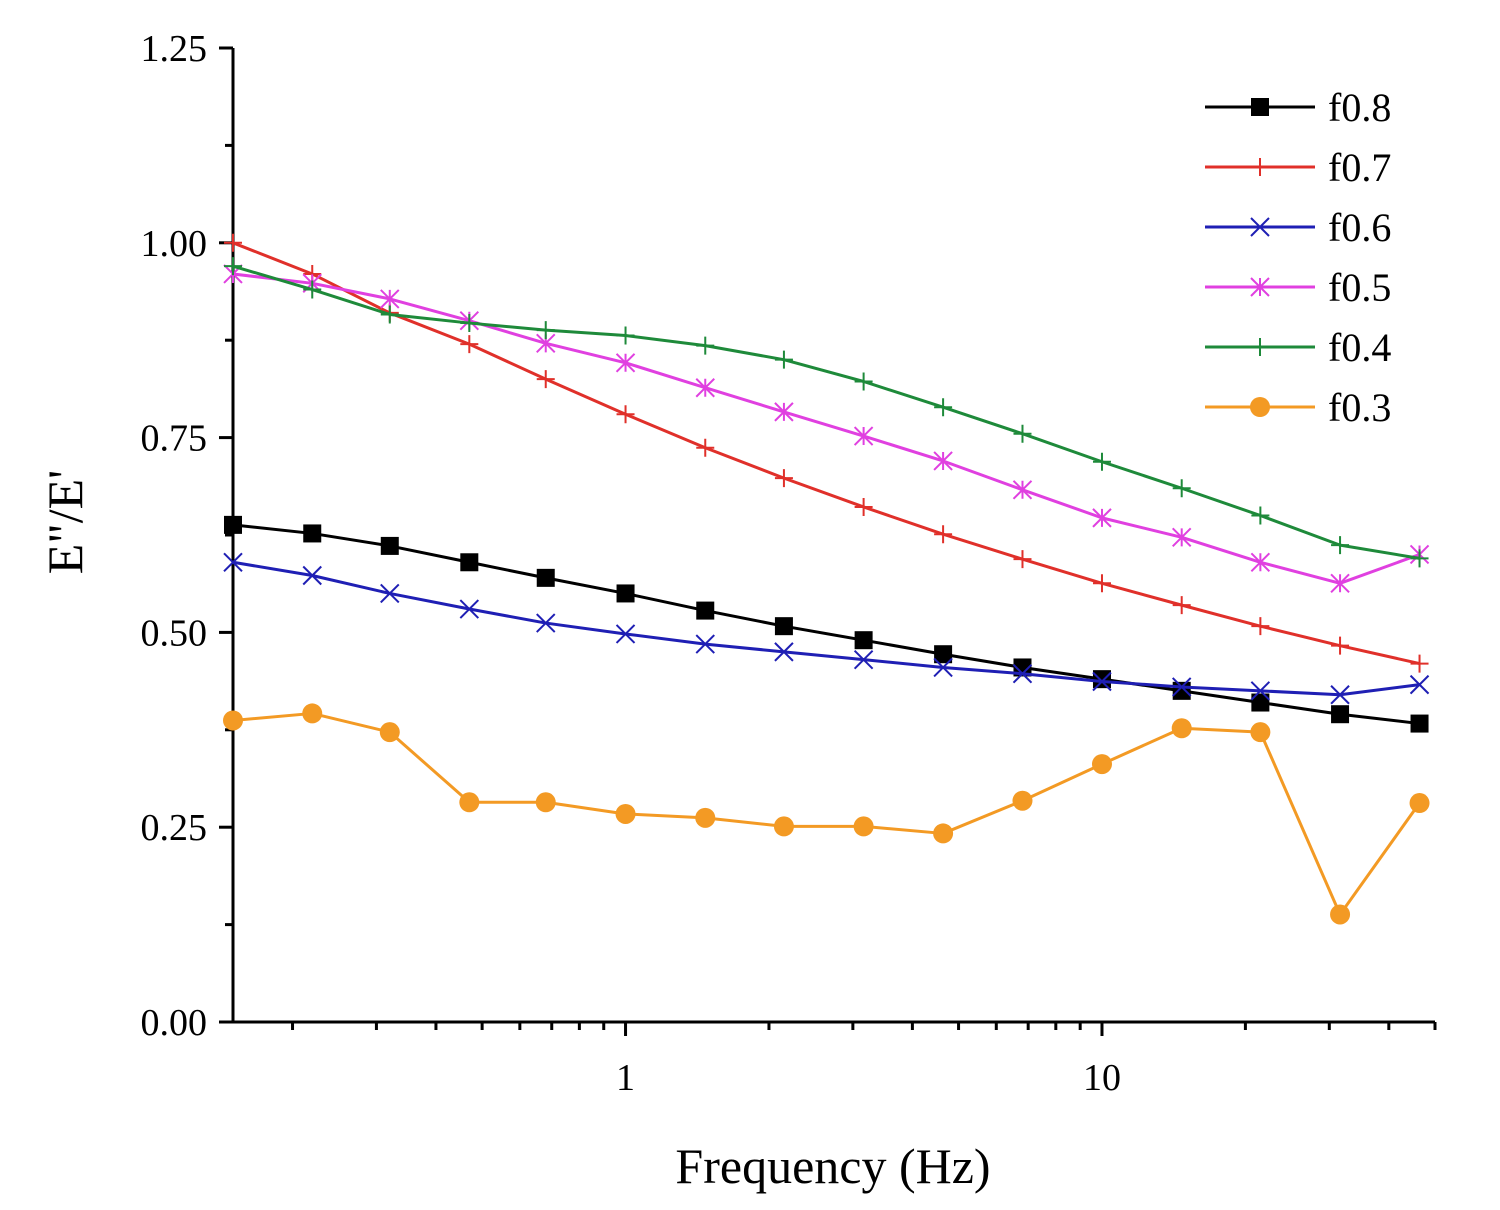  What do you see at coordinates (174, 828) in the screenshot?
I see `y-tick-label: 0.25` at bounding box center [174, 828].